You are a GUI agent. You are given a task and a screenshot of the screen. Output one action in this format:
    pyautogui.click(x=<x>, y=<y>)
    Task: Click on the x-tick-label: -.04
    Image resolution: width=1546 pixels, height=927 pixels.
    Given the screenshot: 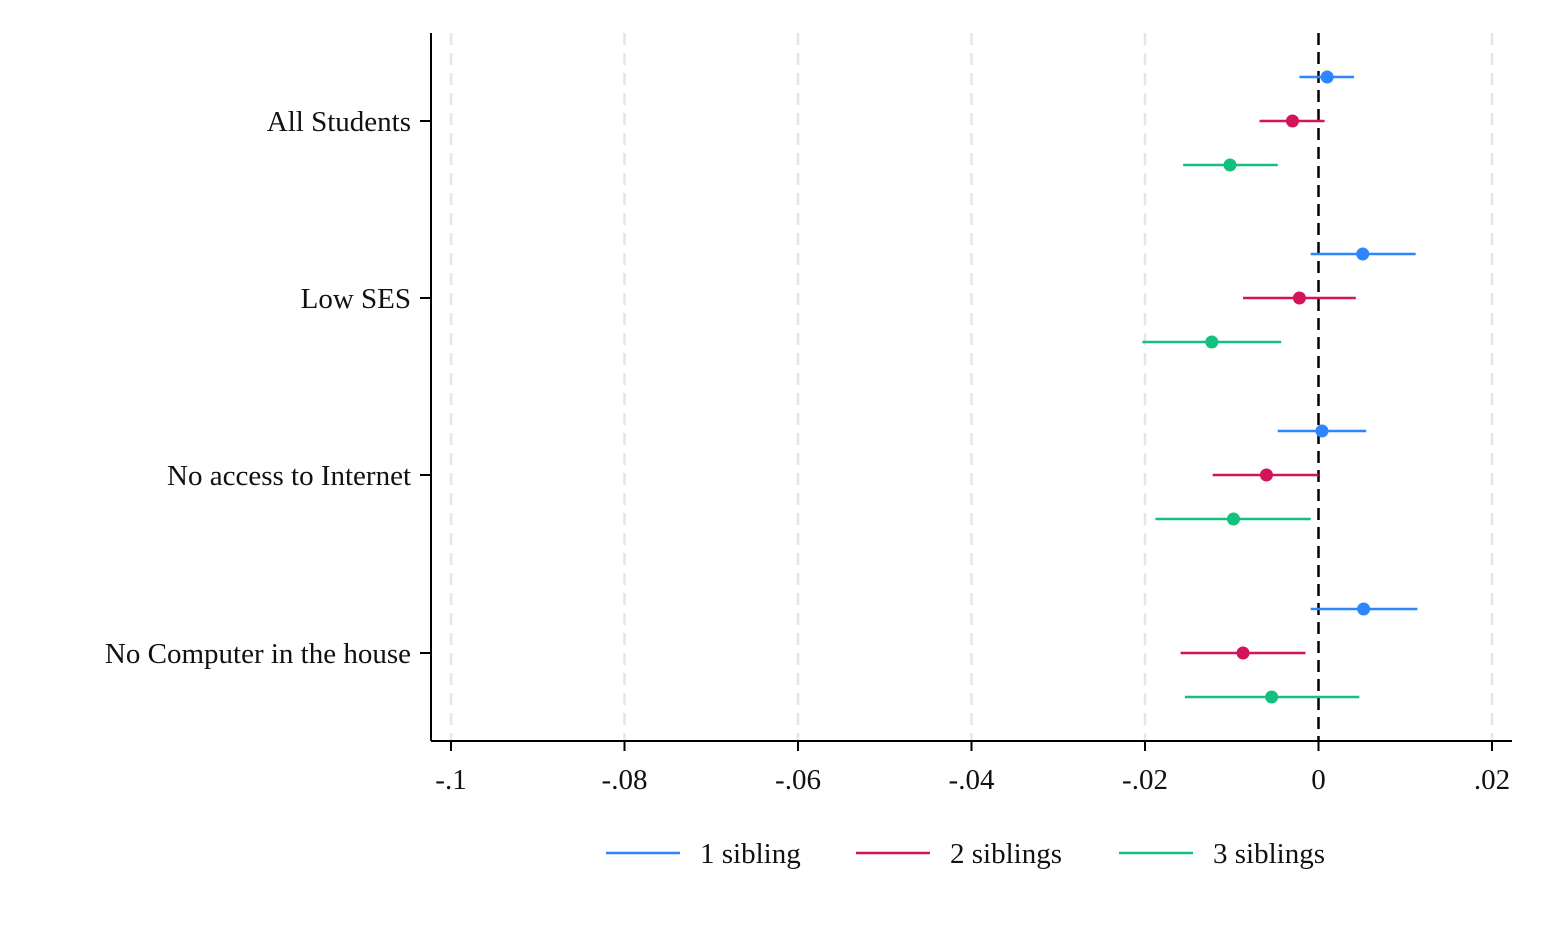 What is the action you would take?
    pyautogui.click(x=972, y=780)
    